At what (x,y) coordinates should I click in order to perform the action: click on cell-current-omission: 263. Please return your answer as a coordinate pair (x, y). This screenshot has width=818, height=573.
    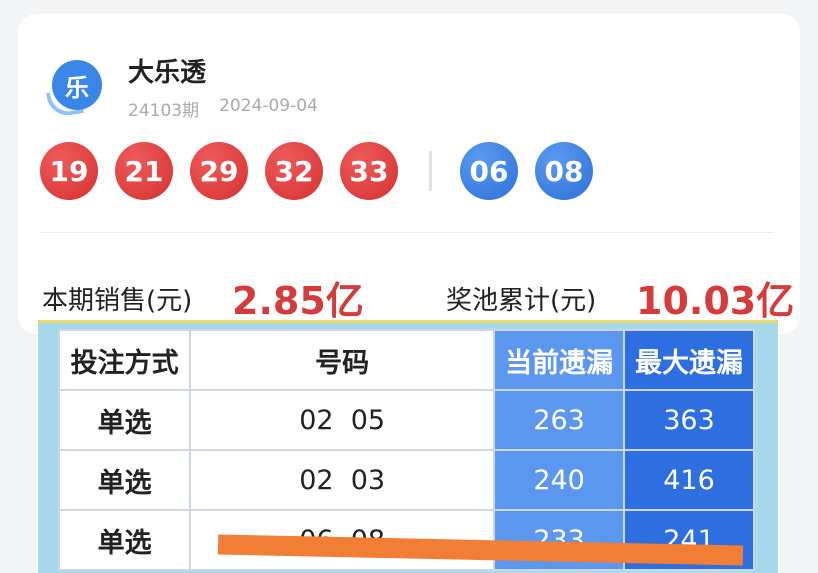
    Looking at the image, I should click on (559, 420).